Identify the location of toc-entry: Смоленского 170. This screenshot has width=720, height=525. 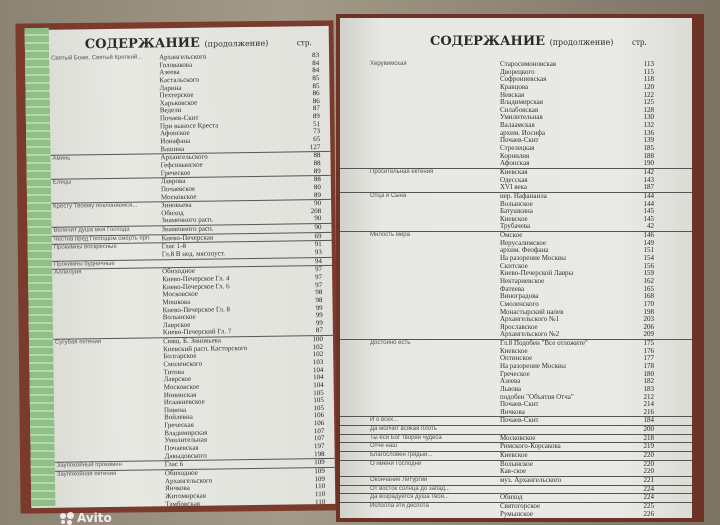
(516, 304).